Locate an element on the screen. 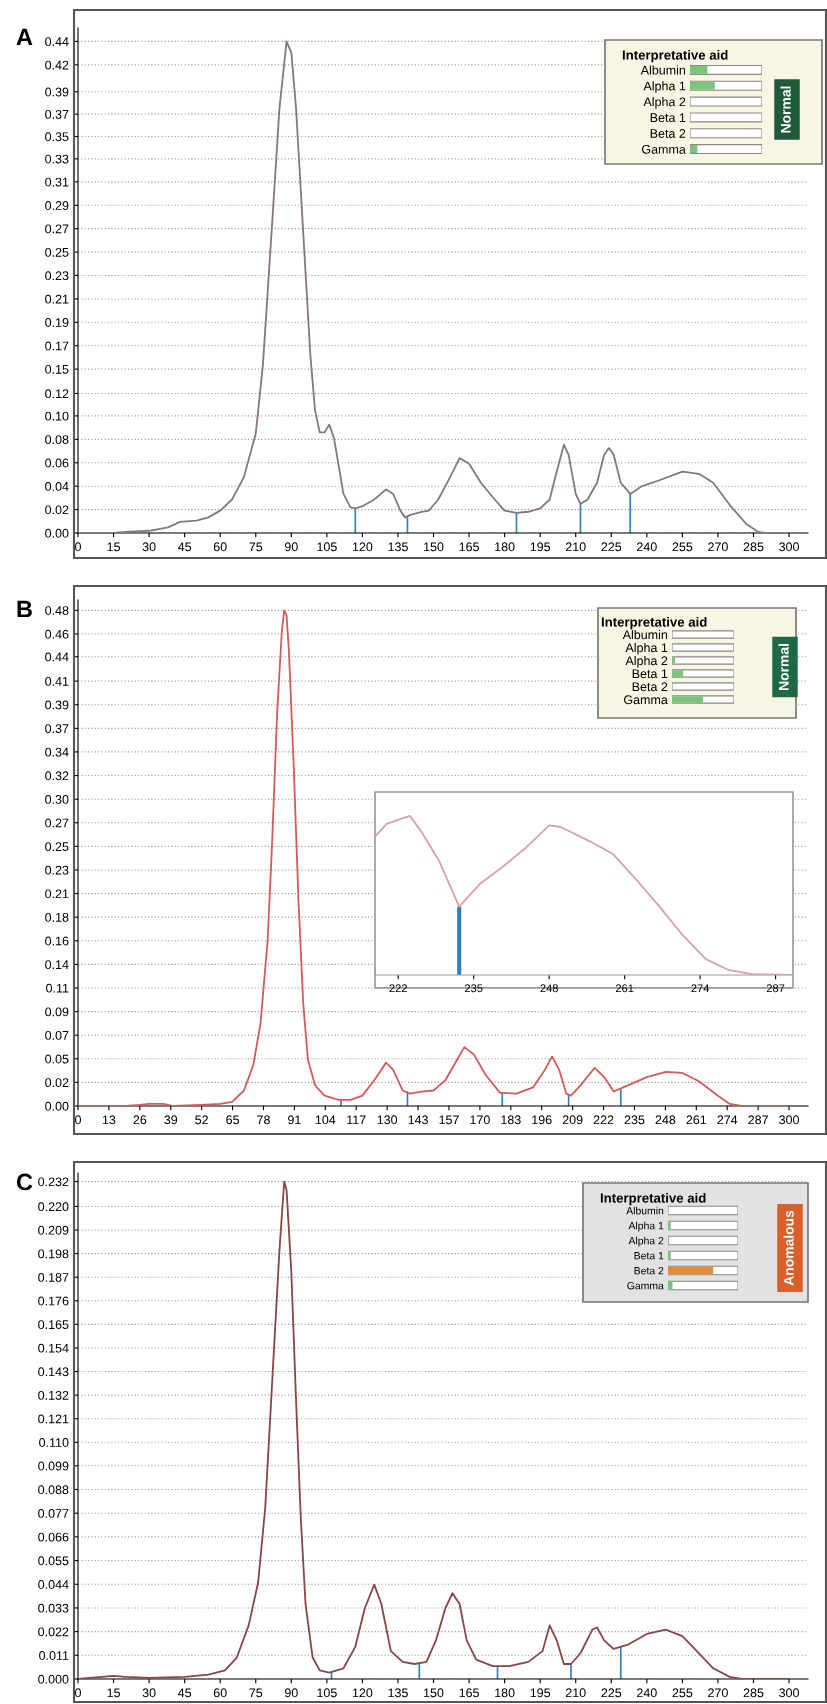  y-tick-label: 0.077 is located at coordinates (53, 1513).